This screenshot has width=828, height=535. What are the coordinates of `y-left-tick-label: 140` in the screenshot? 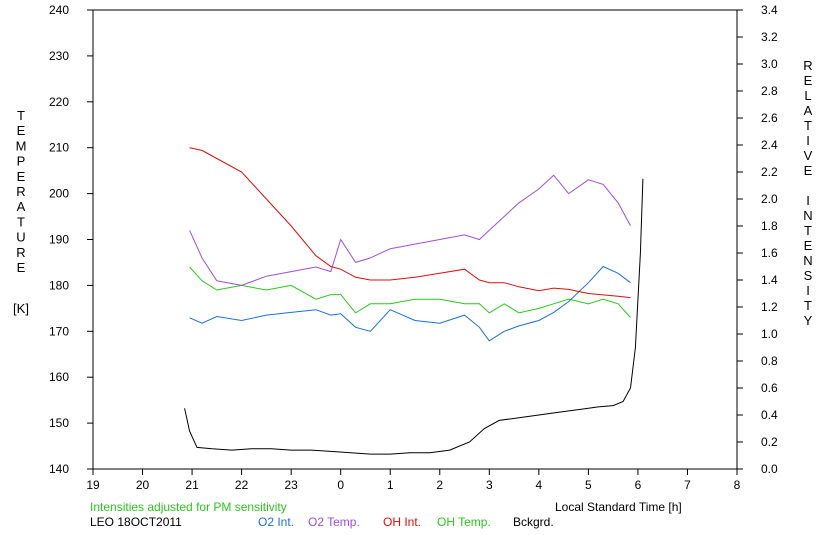 It's located at (59, 469).